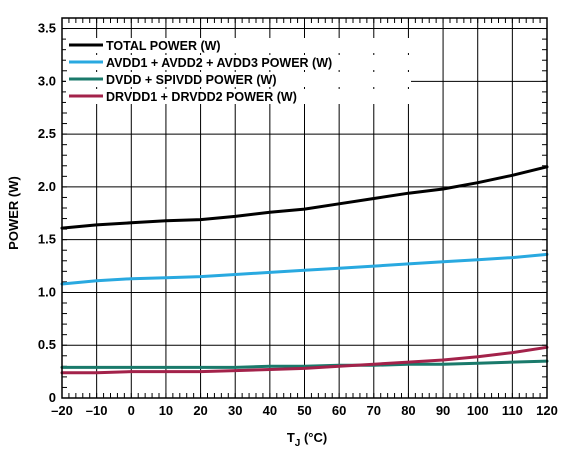 The width and height of the screenshot is (575, 449). Describe the element at coordinates (47, 80) in the screenshot. I see `y-tick-label: 3.0` at that location.